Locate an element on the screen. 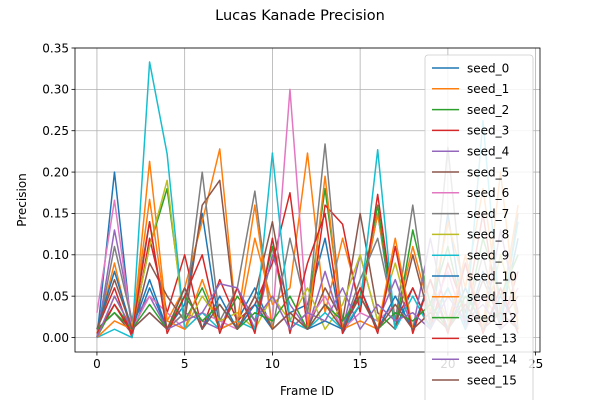 The image size is (600, 400). x-tick-label: 15 is located at coordinates (360, 364).